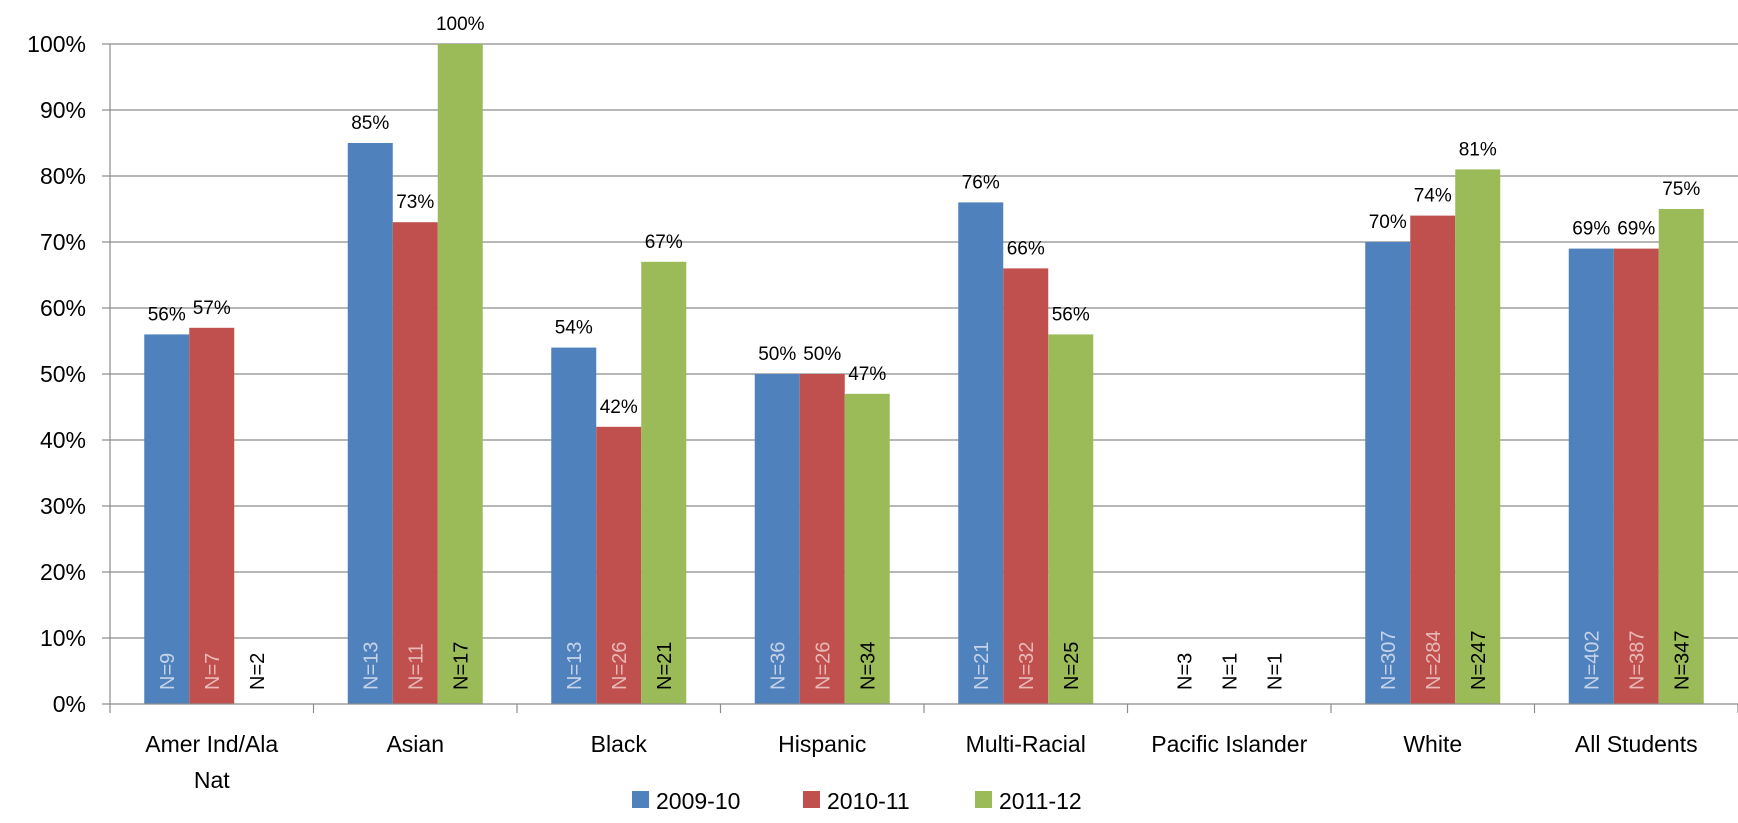 Image resolution: width=1738 pixels, height=823 pixels. I want to click on n-label: N=11, so click(416, 666).